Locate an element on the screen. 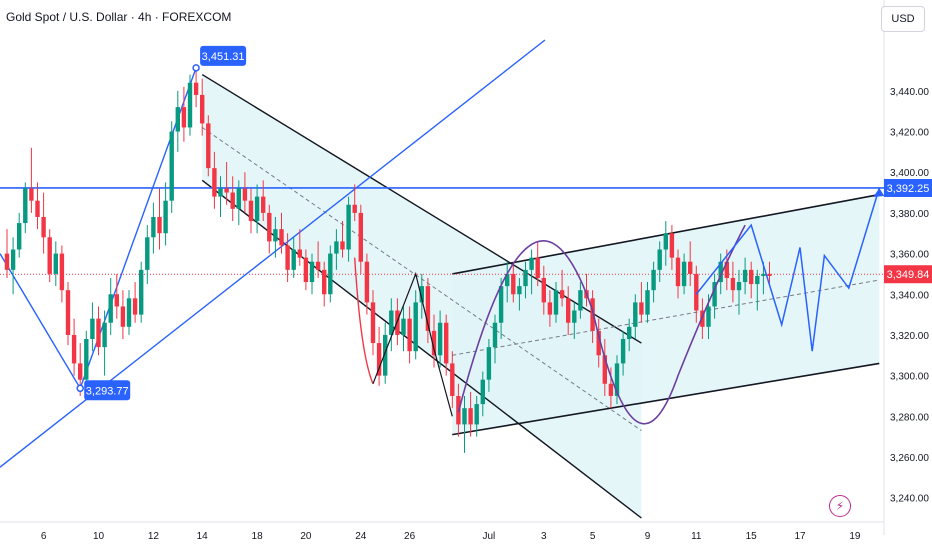 The height and width of the screenshot is (555, 932). x-tick-label: Jul is located at coordinates (489, 536).